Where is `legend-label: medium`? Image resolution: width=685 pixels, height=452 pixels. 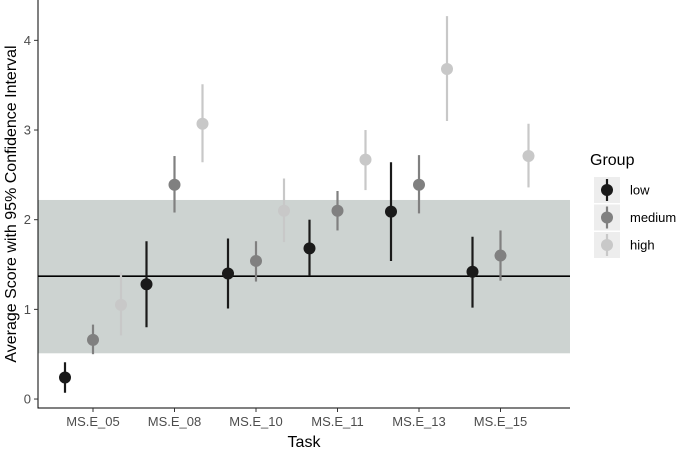
legend-label: medium is located at coordinates (653, 217).